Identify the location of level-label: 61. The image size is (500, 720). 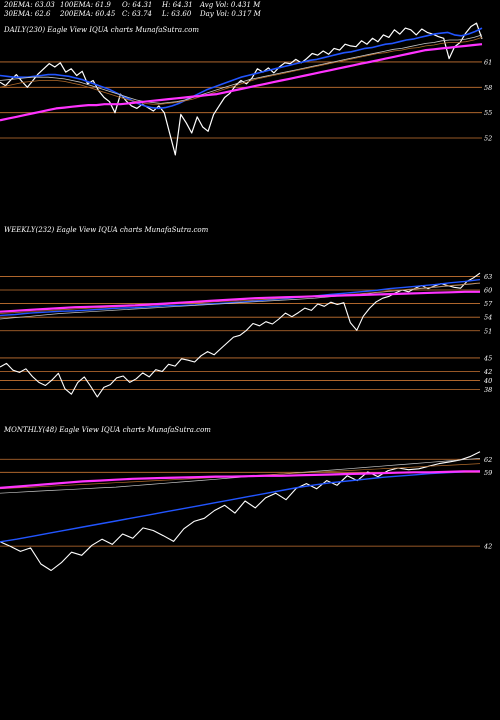
(488, 62).